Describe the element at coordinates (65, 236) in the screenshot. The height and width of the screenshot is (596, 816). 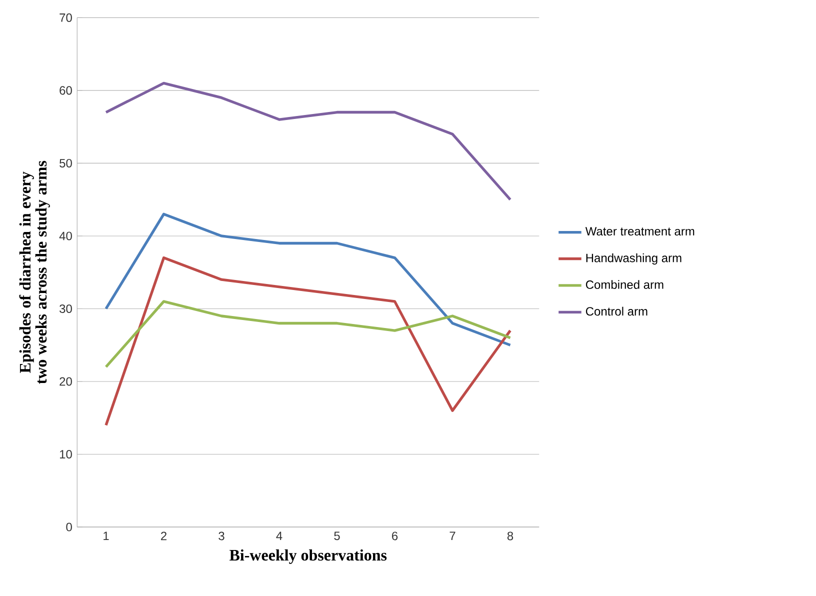
I see `y-tick-label: 40` at that location.